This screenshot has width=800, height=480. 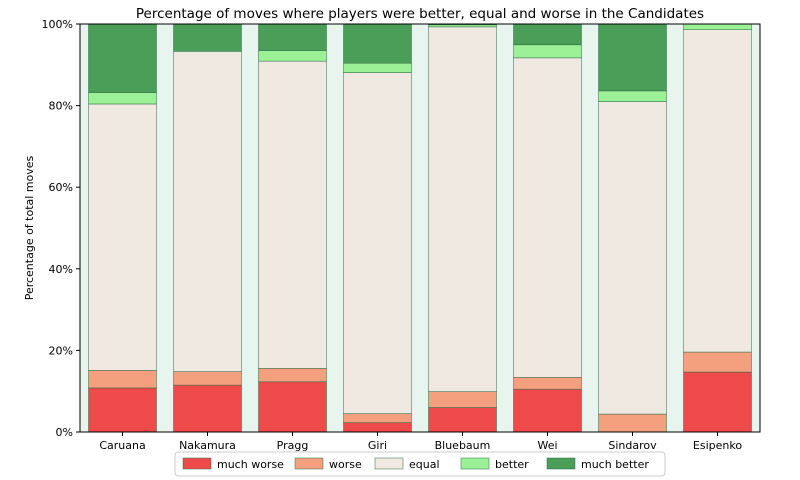 What do you see at coordinates (615, 464) in the screenshot?
I see `legend-label: much better` at bounding box center [615, 464].